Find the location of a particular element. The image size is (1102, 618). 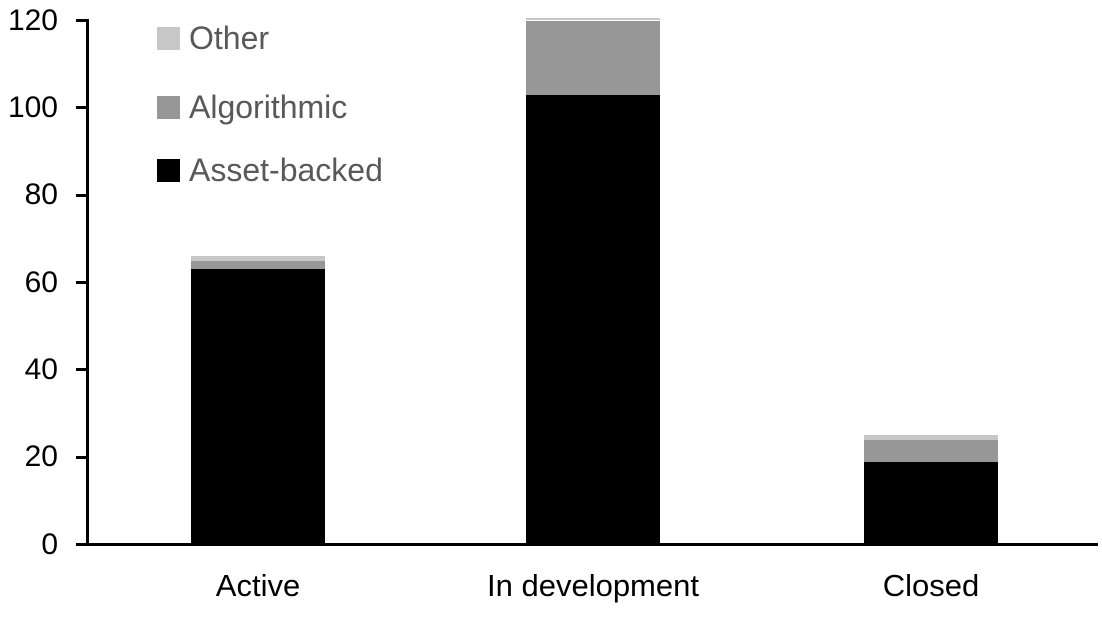

x-axis-line is located at coordinates (592, 544).